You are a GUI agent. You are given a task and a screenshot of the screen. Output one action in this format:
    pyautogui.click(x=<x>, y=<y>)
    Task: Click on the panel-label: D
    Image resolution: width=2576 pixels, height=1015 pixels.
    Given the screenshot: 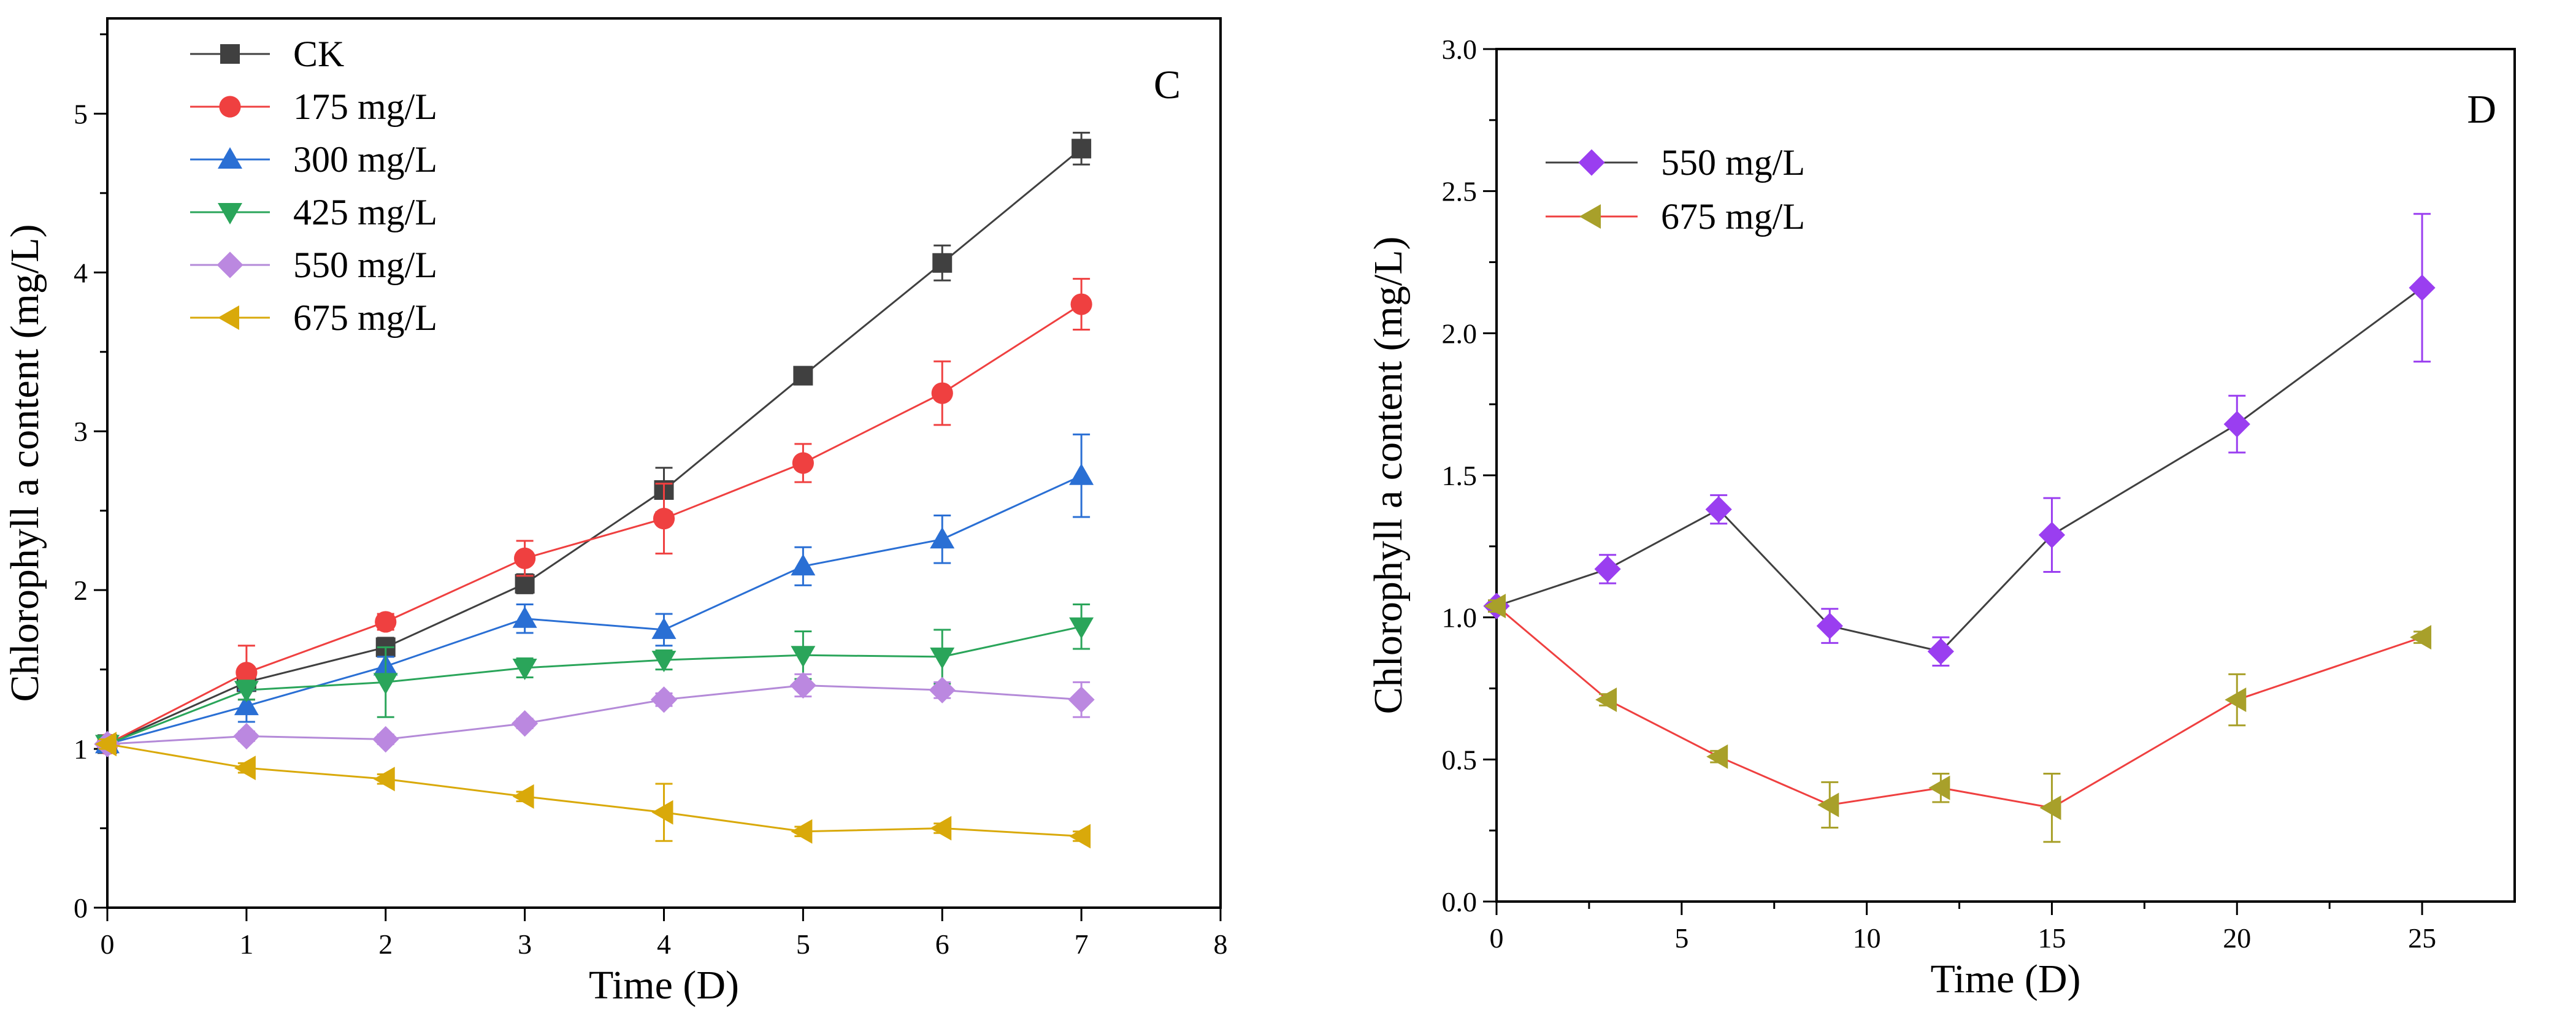 What is the action you would take?
    pyautogui.click(x=2481, y=109)
    